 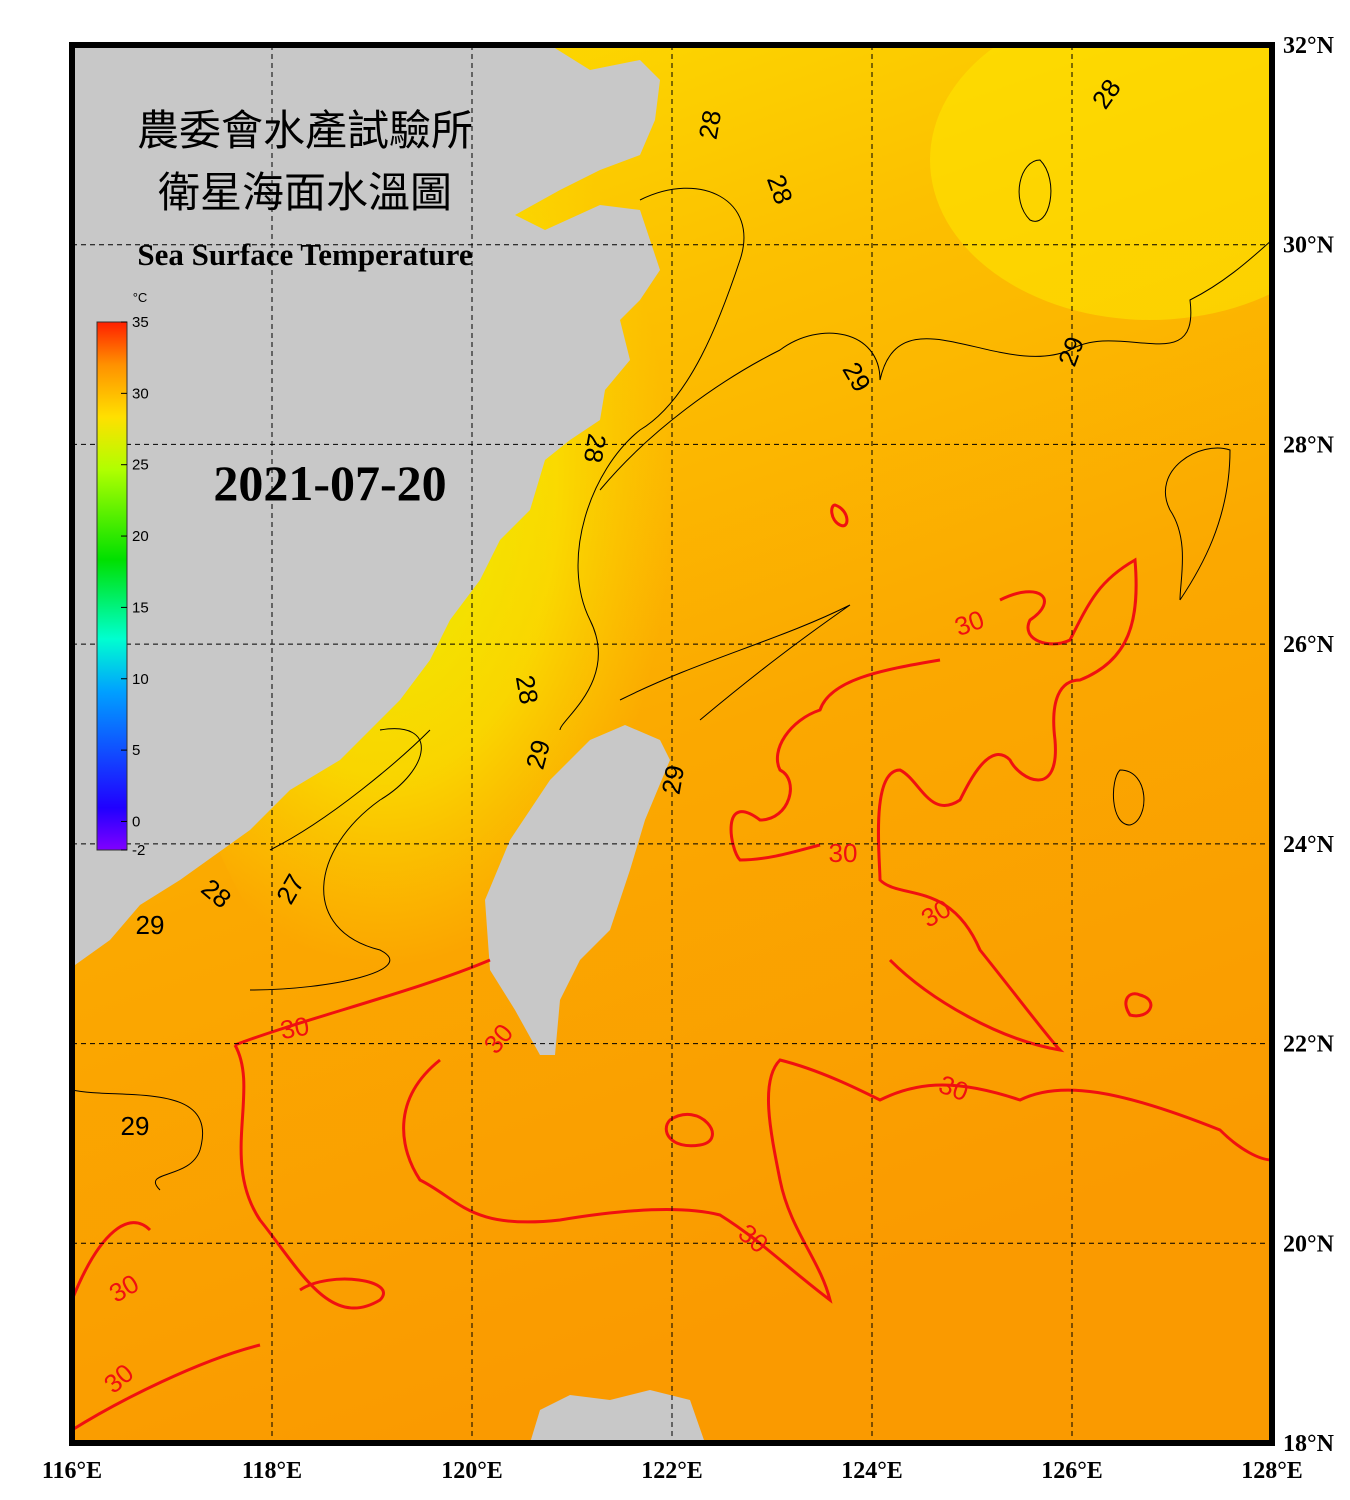 I want to click on subtitle-zh: 衛星海面水溫圖, so click(x=305, y=194).